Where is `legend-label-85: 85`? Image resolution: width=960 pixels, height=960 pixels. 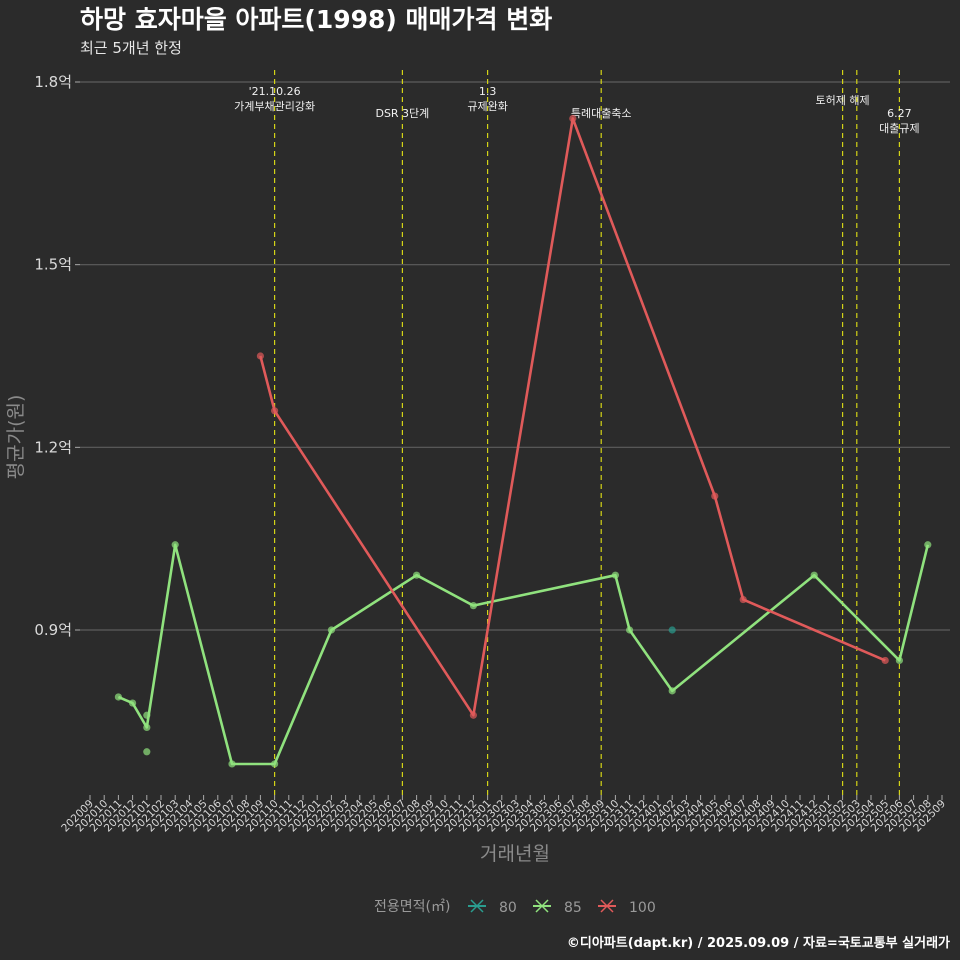
legend-label-85: 85 is located at coordinates (573, 908).